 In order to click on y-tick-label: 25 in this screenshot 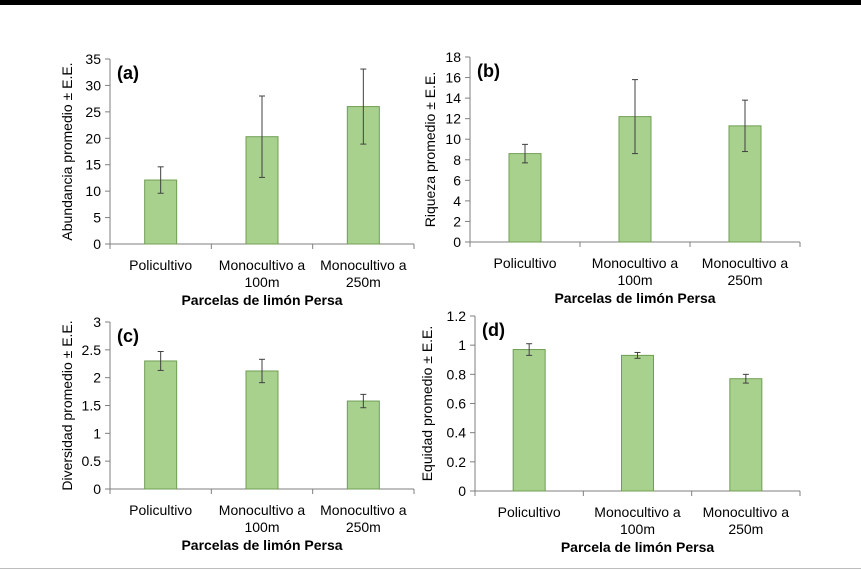, I will do `click(93, 112)`.